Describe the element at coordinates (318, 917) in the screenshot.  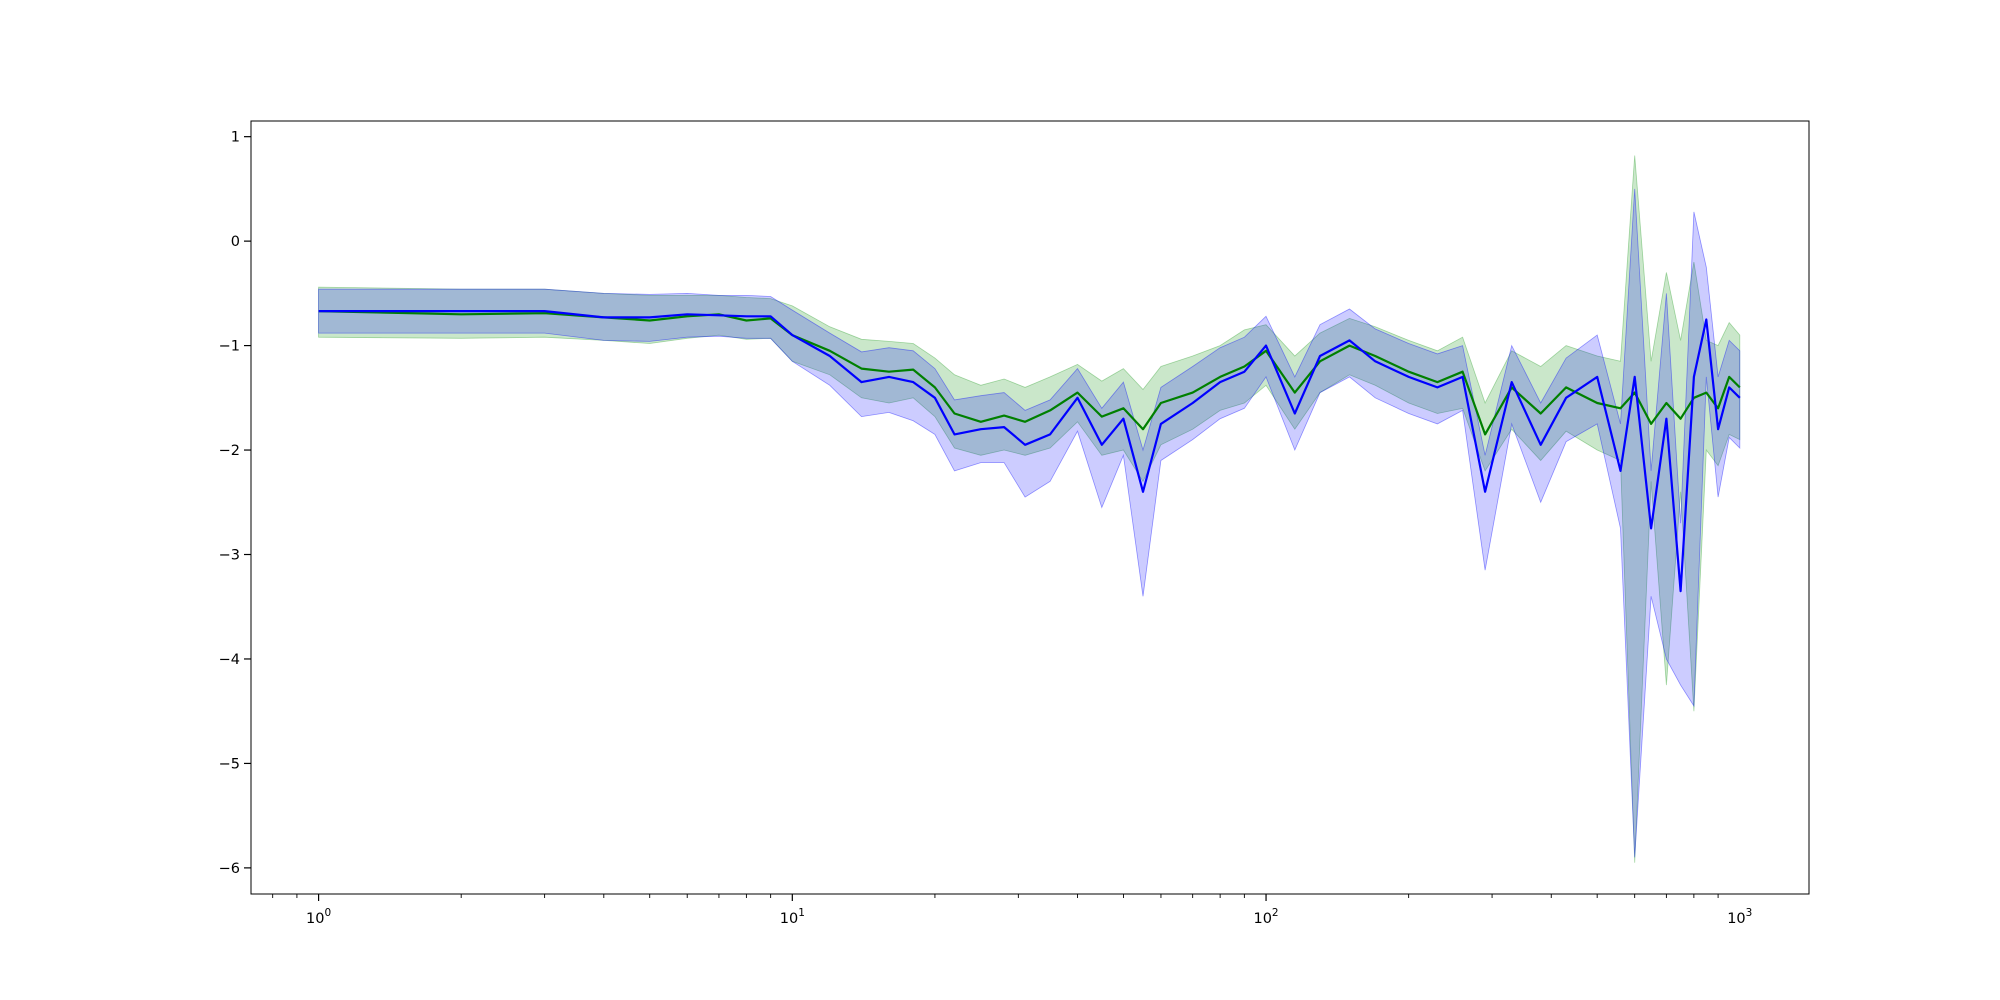
I see `x-tick-label: 10⁰` at that location.